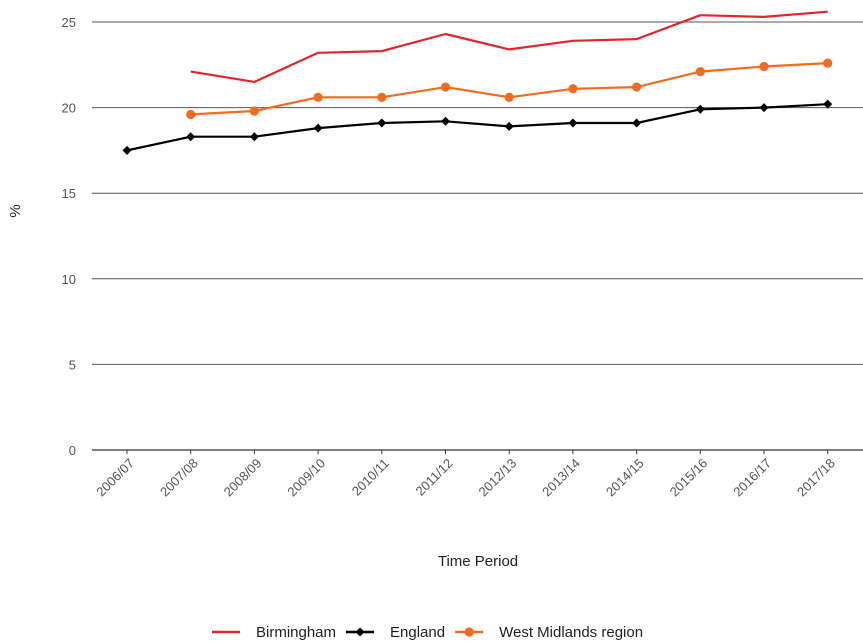 The height and width of the screenshot is (644, 863). What do you see at coordinates (433, 477) in the screenshot?
I see `x-tick-label: 2011/12` at bounding box center [433, 477].